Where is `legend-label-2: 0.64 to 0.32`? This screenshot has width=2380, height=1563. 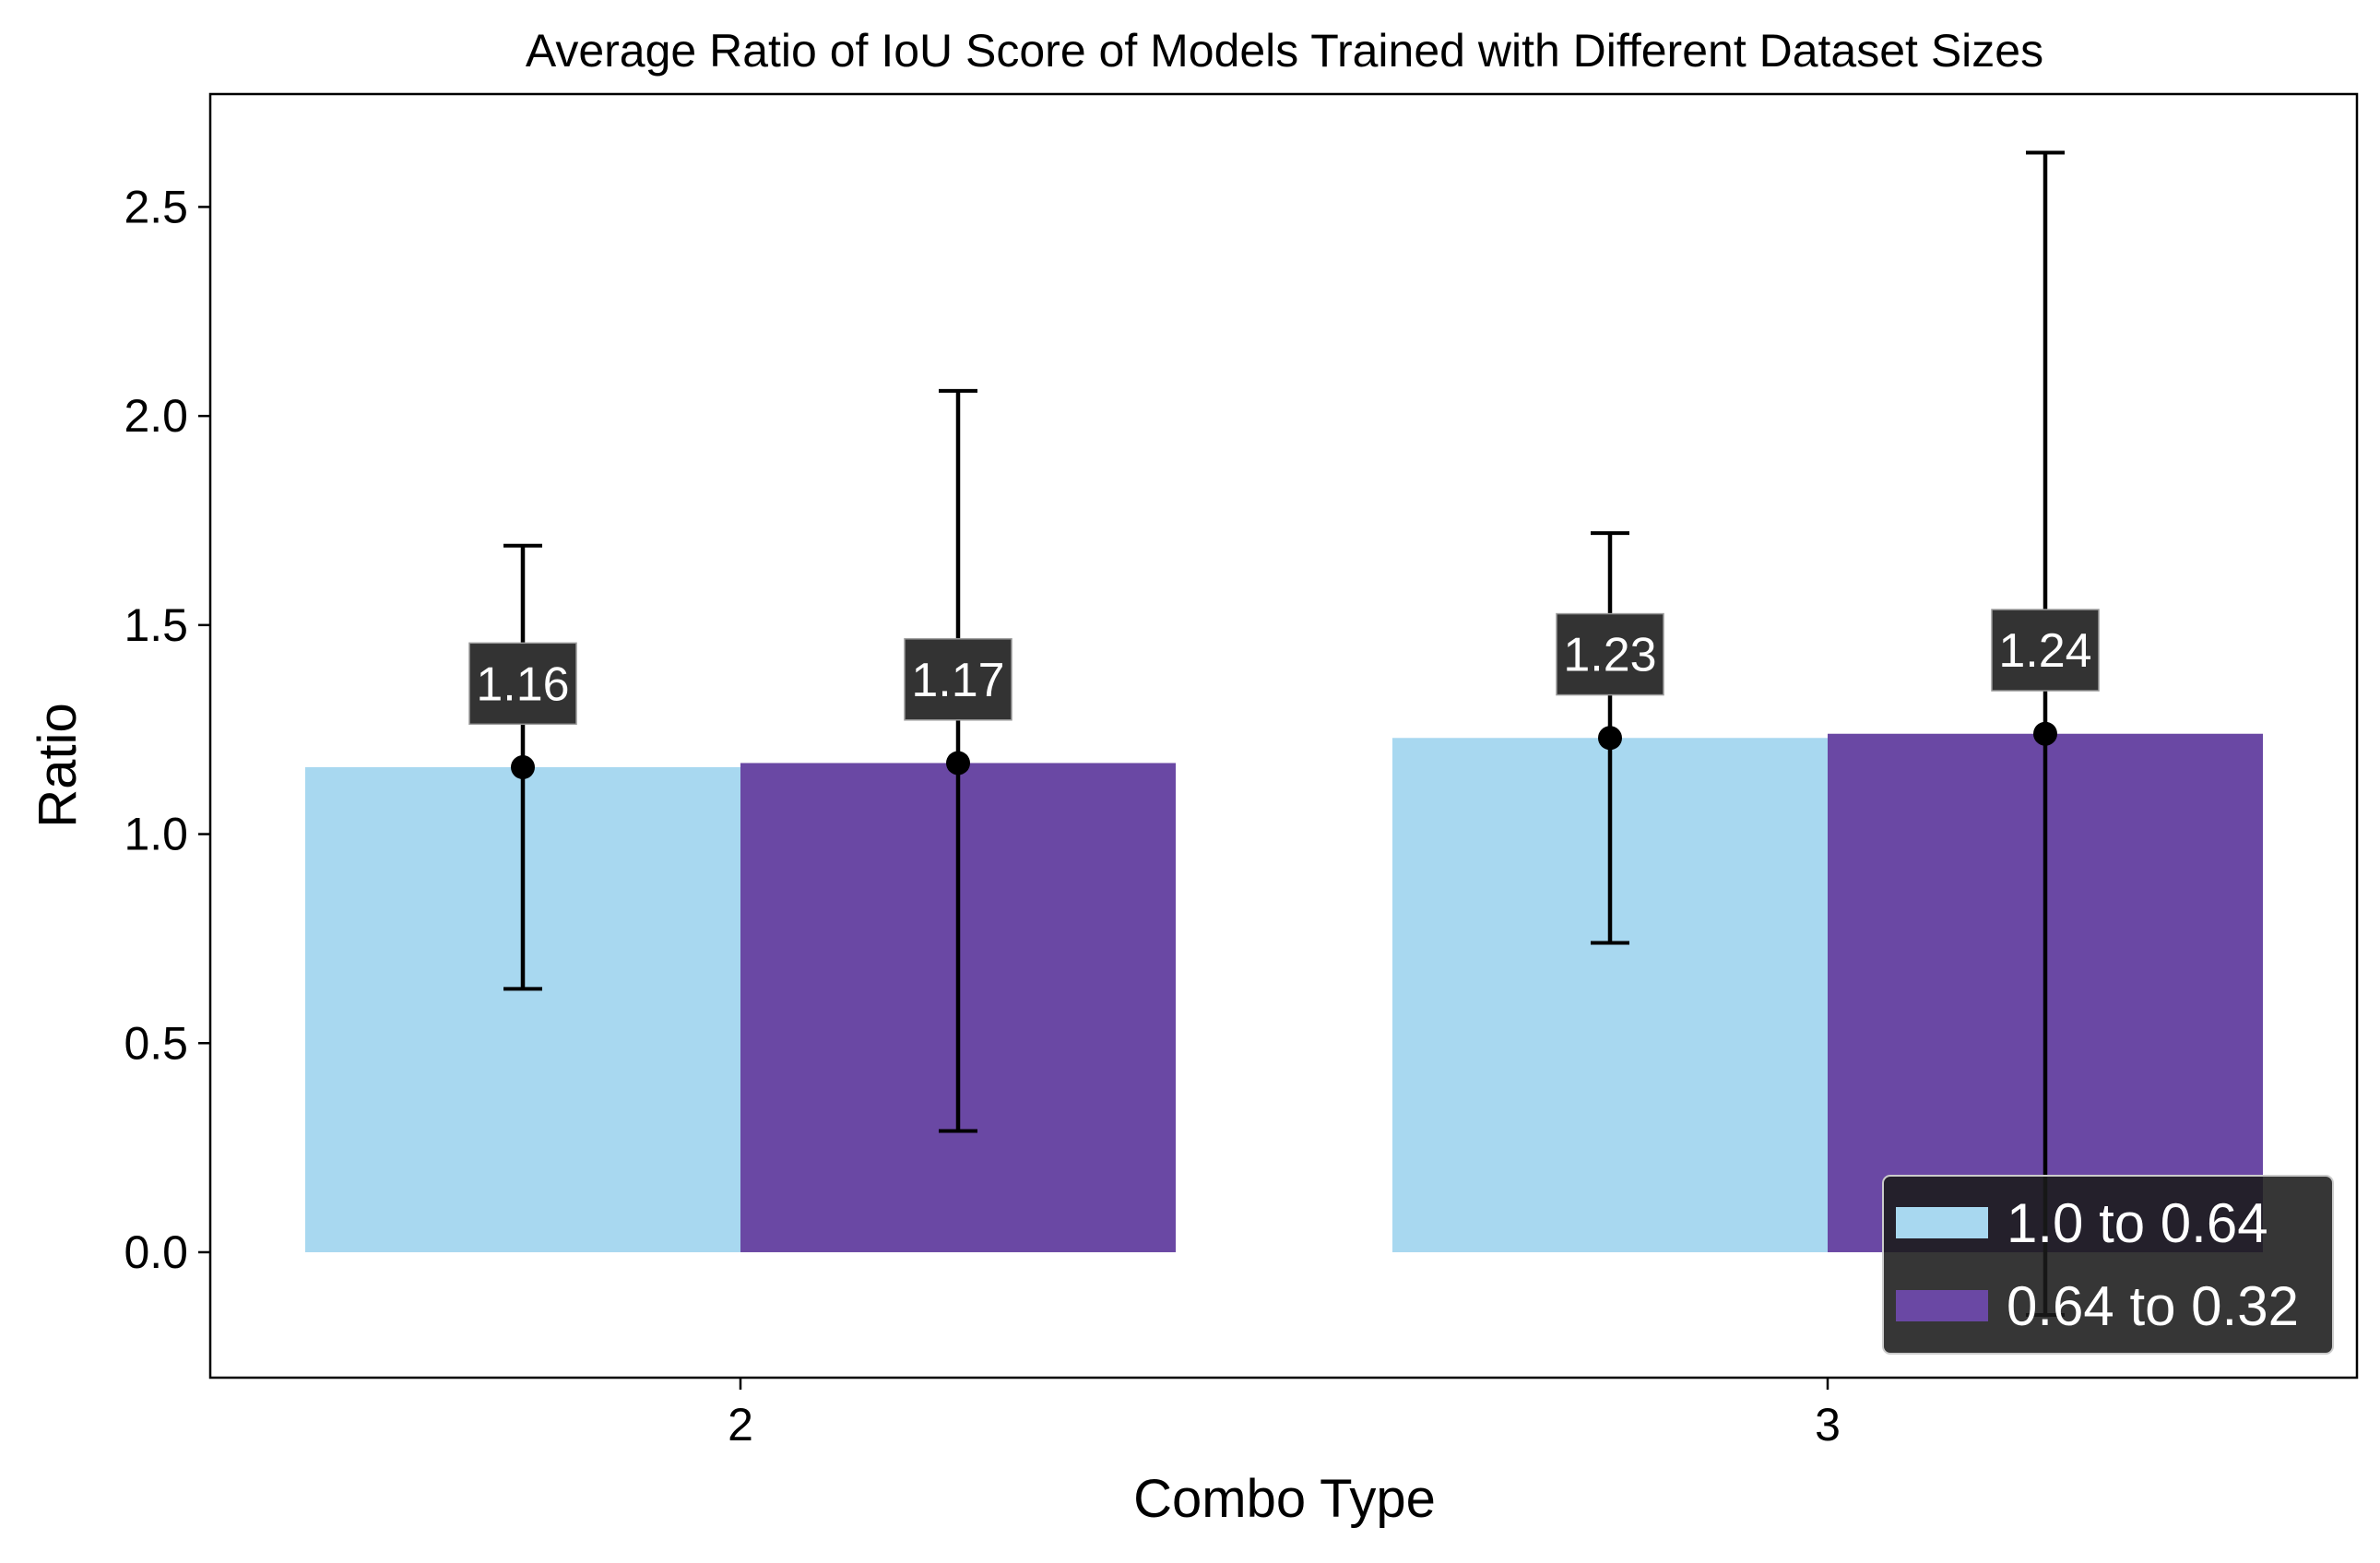 legend-label-2: 0.64 to 0.32 is located at coordinates (2153, 1306).